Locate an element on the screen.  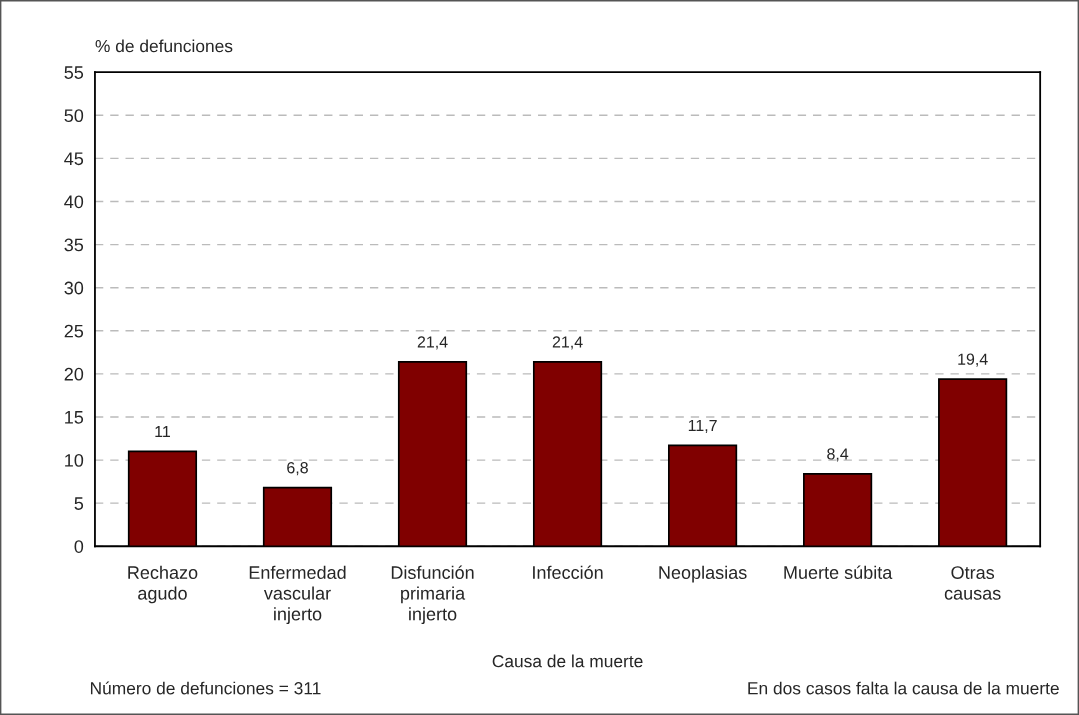
y-tick-label: 35 is located at coordinates (74, 245).